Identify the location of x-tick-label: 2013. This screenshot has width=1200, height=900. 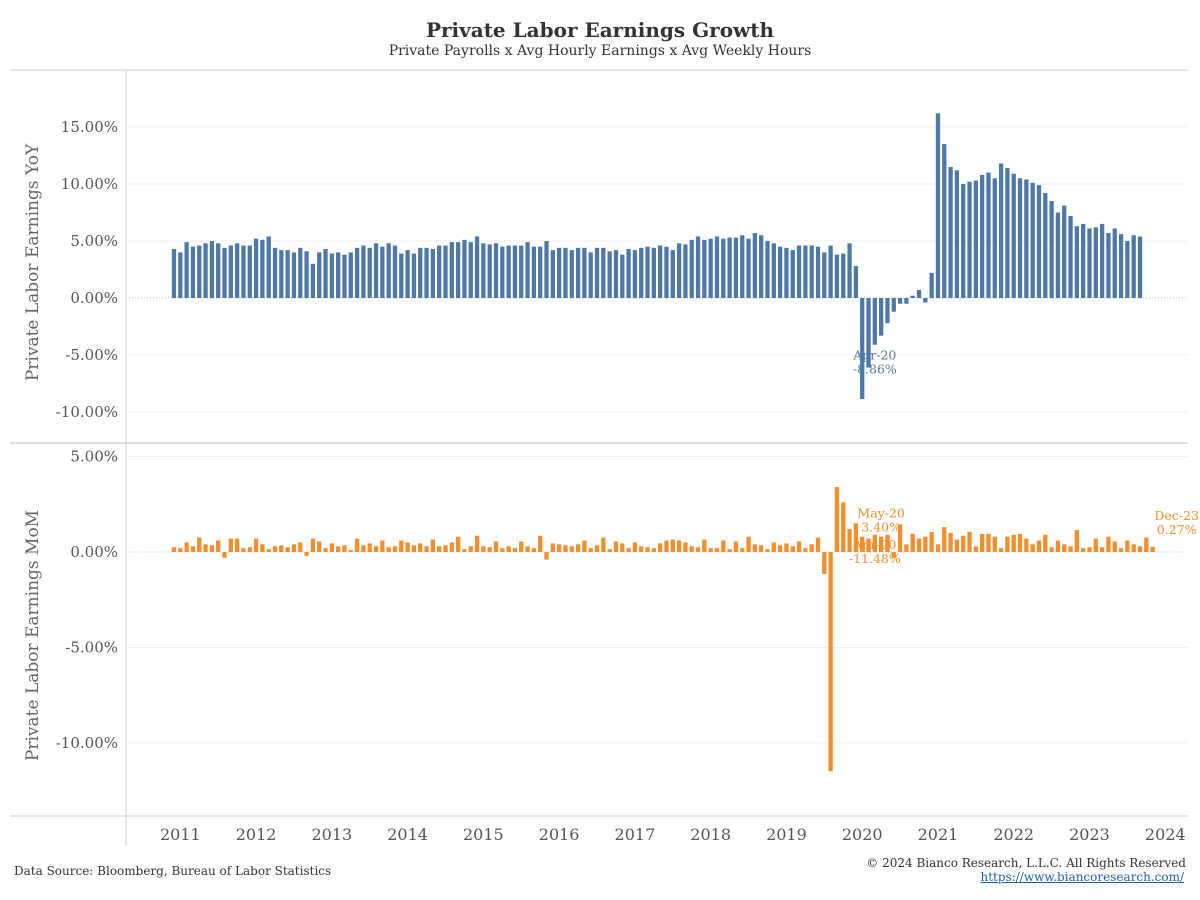
(331, 834).